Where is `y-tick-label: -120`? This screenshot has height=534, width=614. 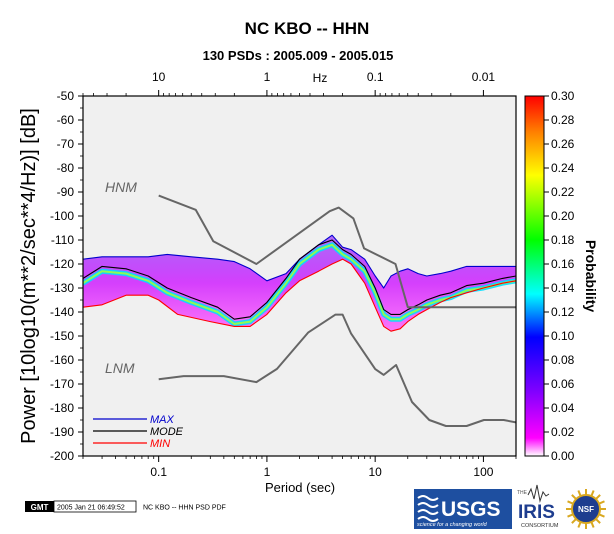
y-tick-label: -120 is located at coordinates (62, 264).